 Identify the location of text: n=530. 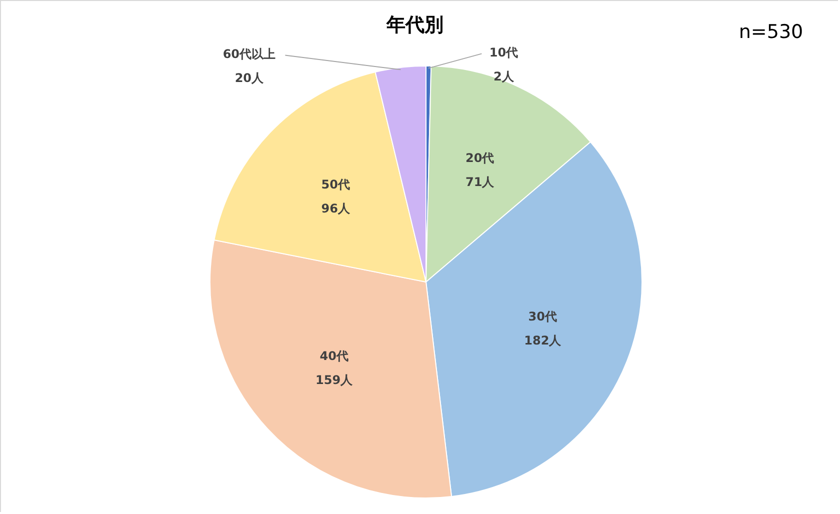
(771, 32).